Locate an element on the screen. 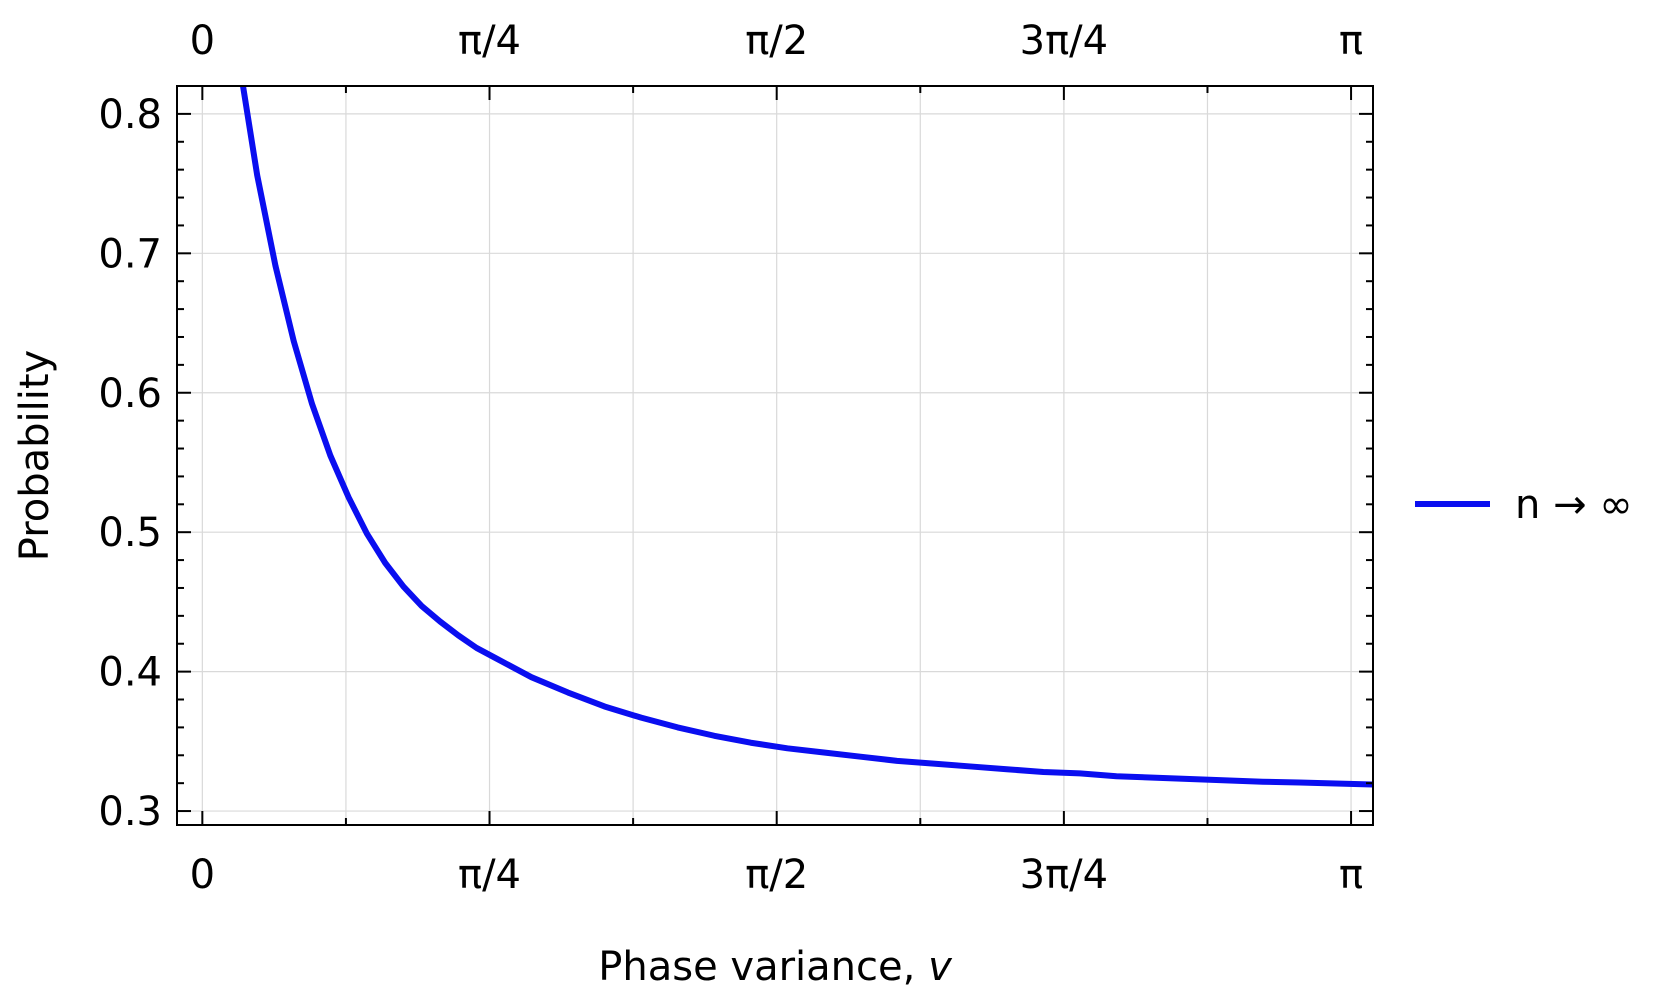 The image size is (1661, 1000). x-tick-label-top: π/4 is located at coordinates (489, 41).